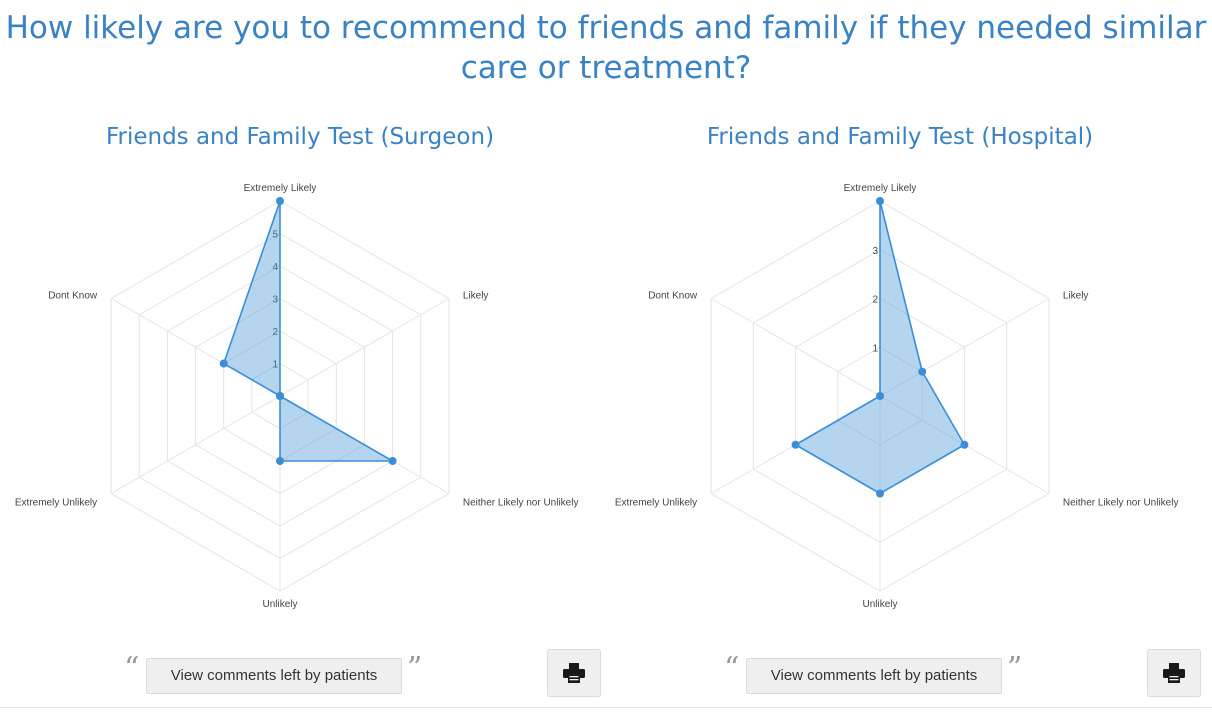  I want to click on view-comments-button-hospital: View comments left by patients, so click(874, 676).